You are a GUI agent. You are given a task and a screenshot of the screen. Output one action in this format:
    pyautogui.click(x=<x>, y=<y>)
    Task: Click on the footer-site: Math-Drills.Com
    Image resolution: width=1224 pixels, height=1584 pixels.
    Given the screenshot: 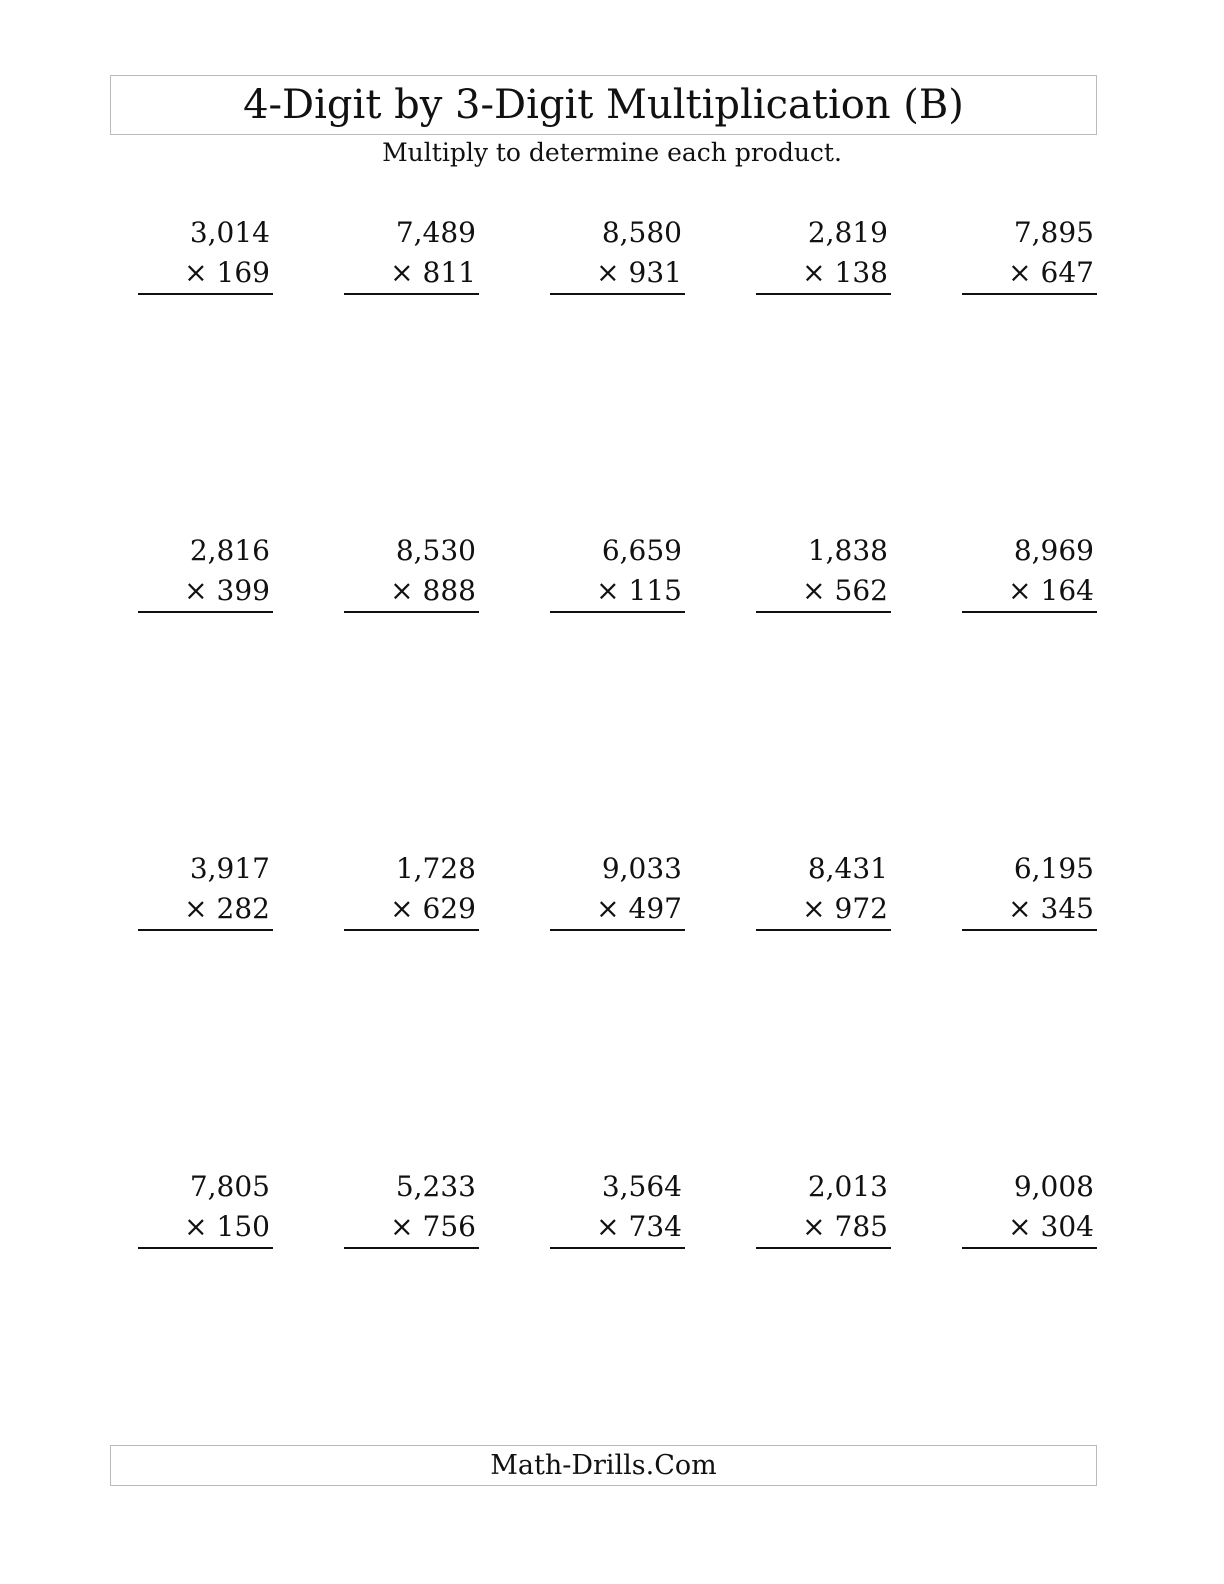 What is the action you would take?
    pyautogui.click(x=603, y=1465)
    